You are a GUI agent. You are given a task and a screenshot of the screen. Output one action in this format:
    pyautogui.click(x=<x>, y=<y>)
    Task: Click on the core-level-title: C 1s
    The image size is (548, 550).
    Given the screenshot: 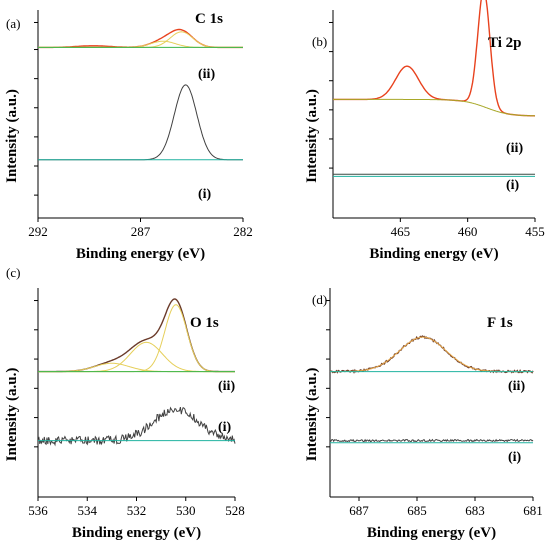 What is the action you would take?
    pyautogui.click(x=209, y=19)
    